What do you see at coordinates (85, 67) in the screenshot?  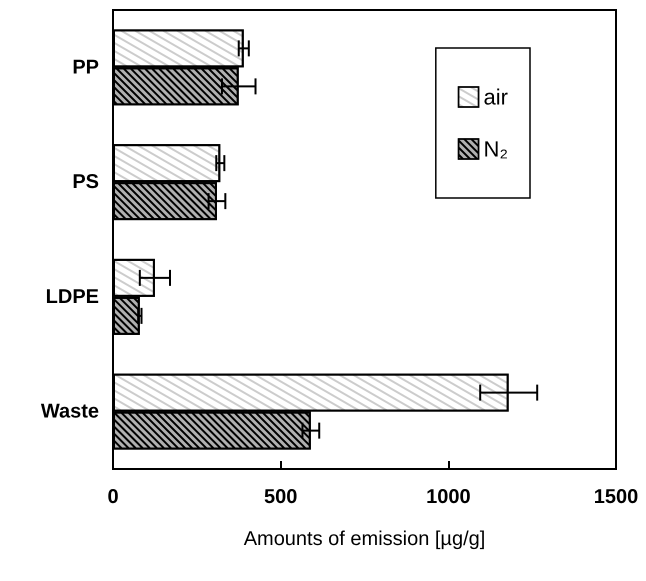 I see `y-tick-label: PP` at bounding box center [85, 67].